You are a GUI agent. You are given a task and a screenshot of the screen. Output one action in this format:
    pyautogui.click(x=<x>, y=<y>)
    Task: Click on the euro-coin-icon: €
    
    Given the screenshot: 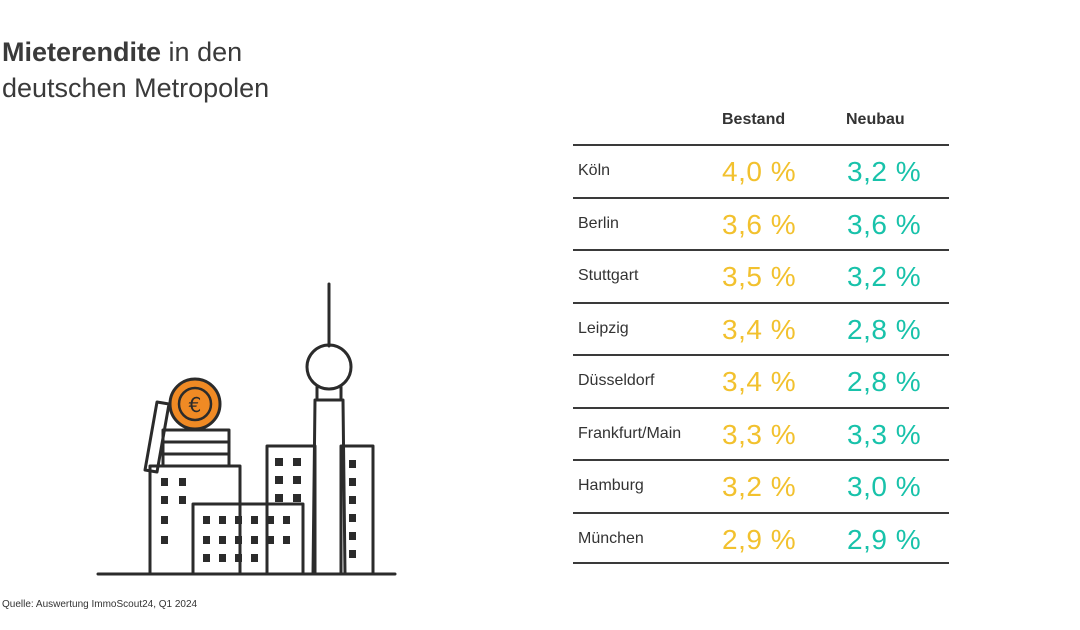 What is the action you would take?
    pyautogui.click(x=195, y=404)
    